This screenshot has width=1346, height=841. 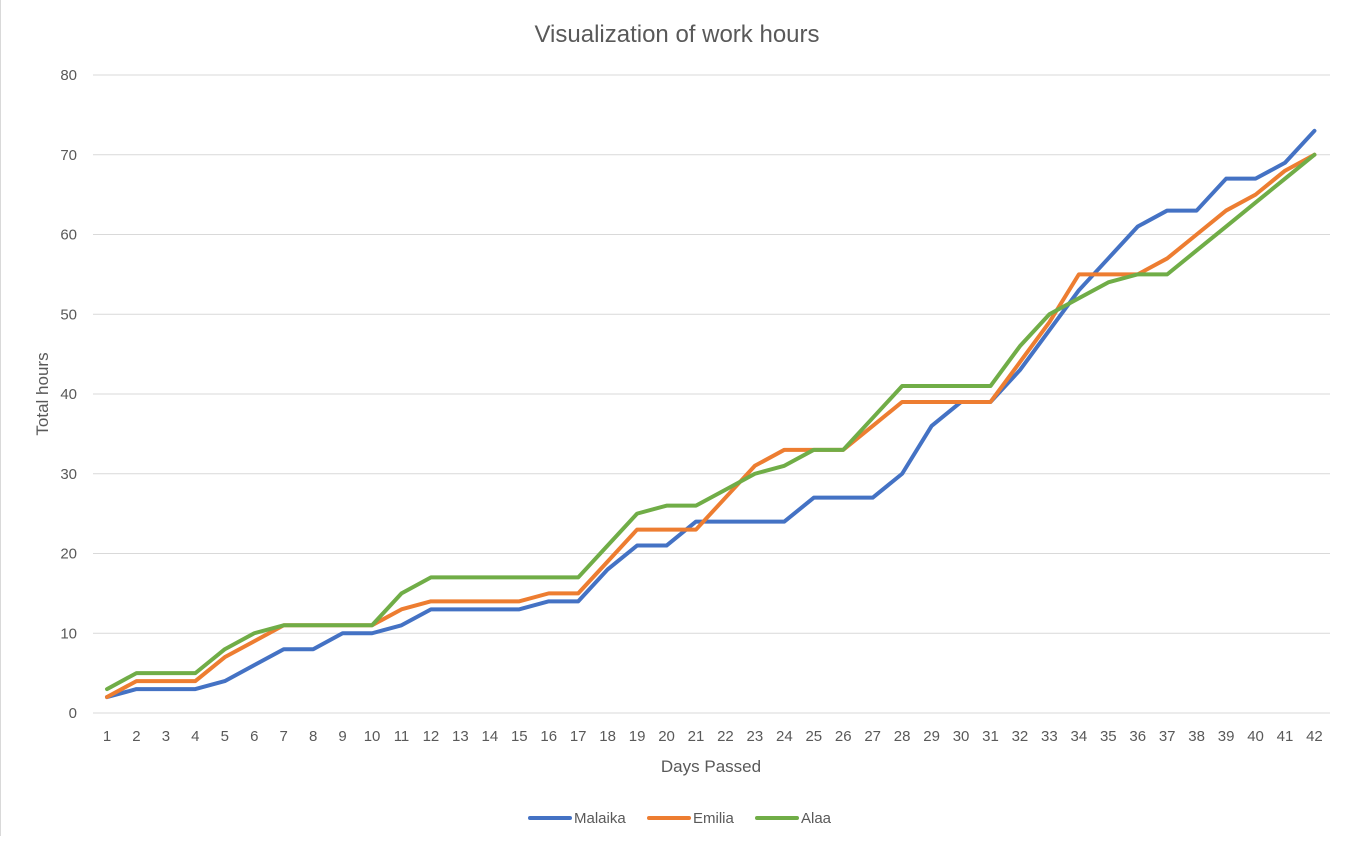 What do you see at coordinates (313, 736) in the screenshot?
I see `x-tick-label: 8` at bounding box center [313, 736].